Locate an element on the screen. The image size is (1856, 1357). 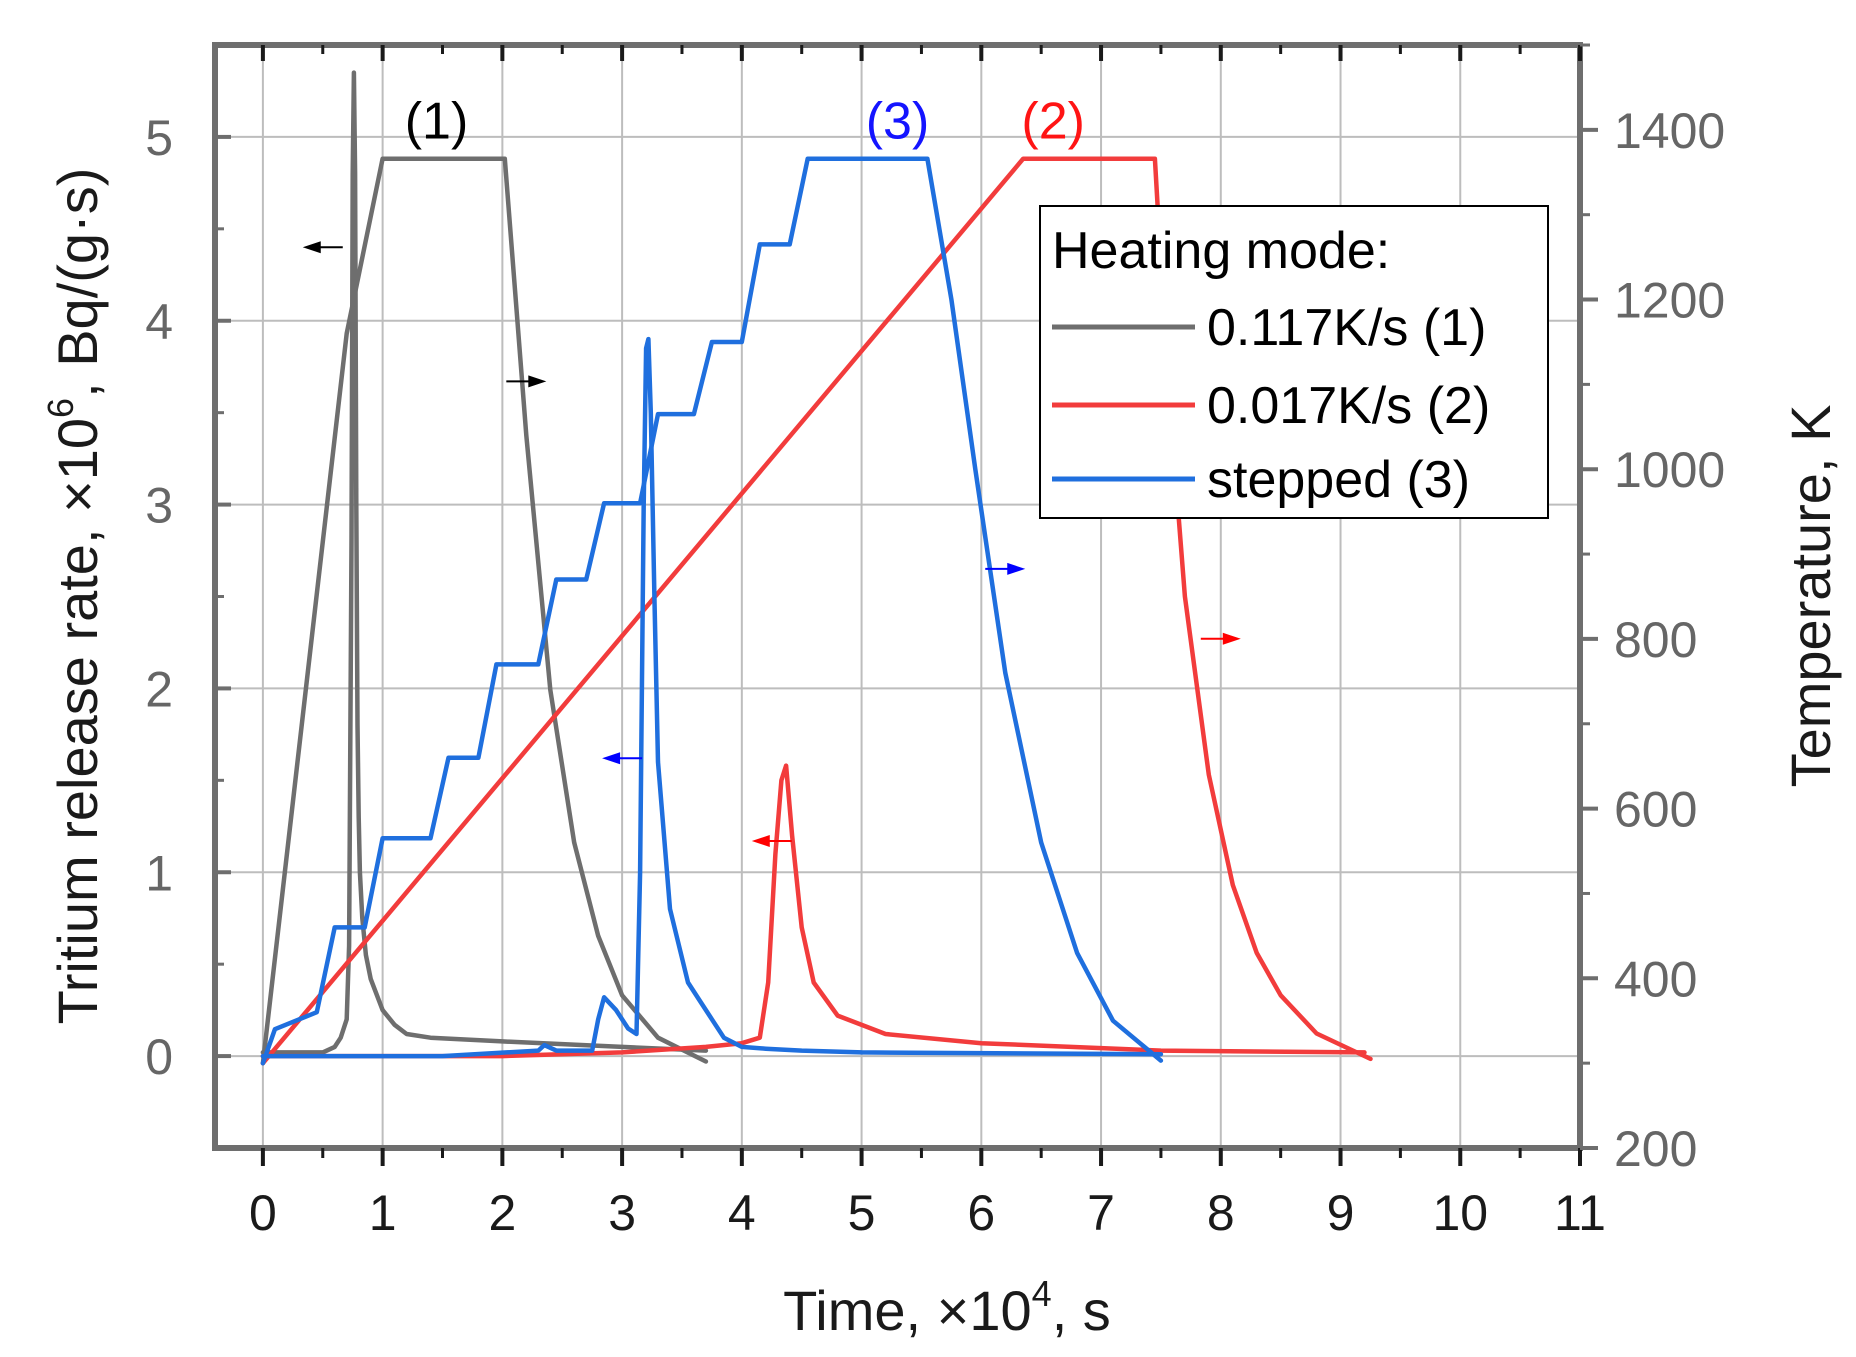
y-axis-right-title: Temperature, K is located at coordinates (1810, 596).